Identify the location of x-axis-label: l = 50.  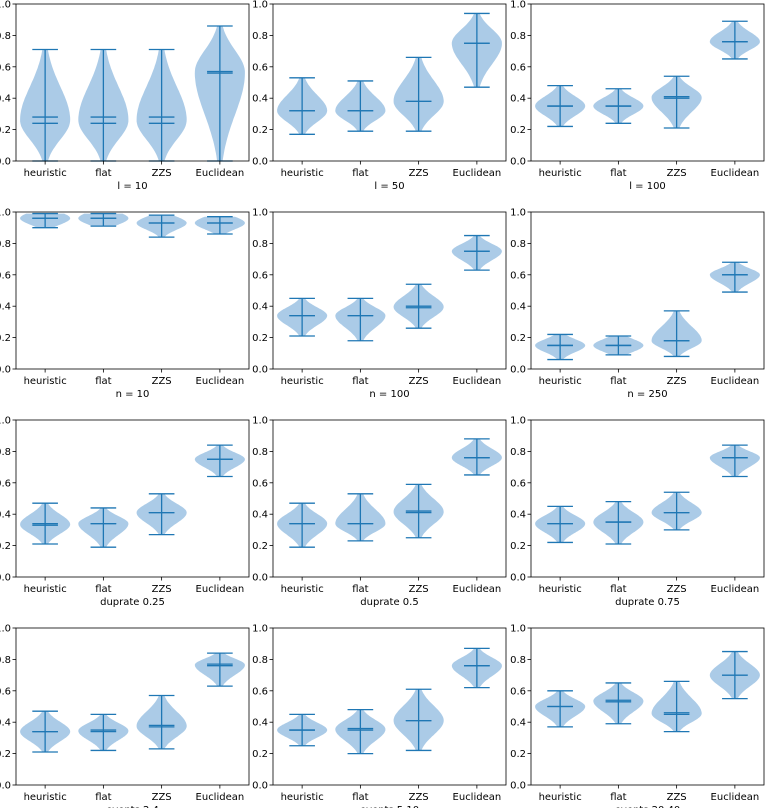
(389, 186).